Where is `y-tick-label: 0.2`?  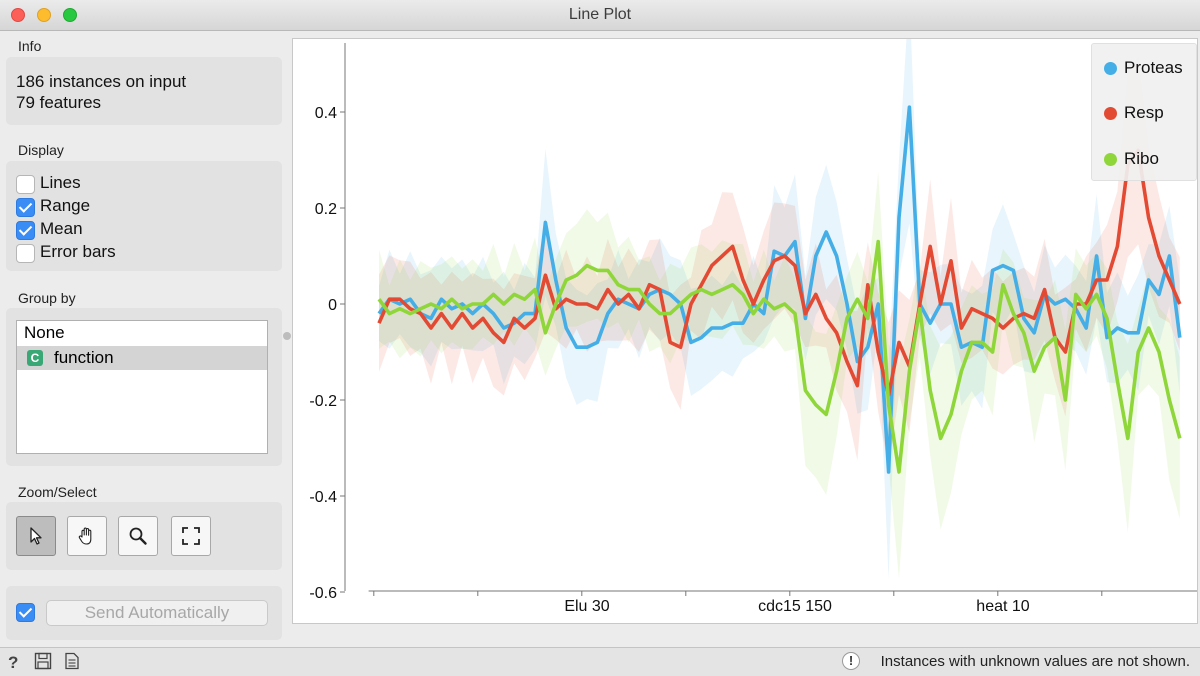 y-tick-label: 0.2 is located at coordinates (326, 209).